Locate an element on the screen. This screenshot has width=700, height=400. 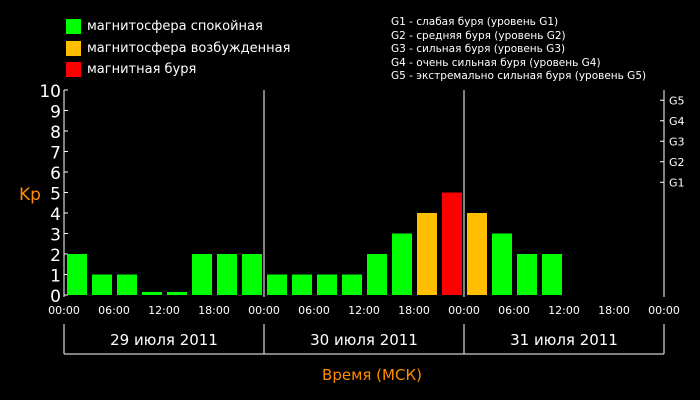
legend-item: магнитосфера возбужденная is located at coordinates (178, 48).